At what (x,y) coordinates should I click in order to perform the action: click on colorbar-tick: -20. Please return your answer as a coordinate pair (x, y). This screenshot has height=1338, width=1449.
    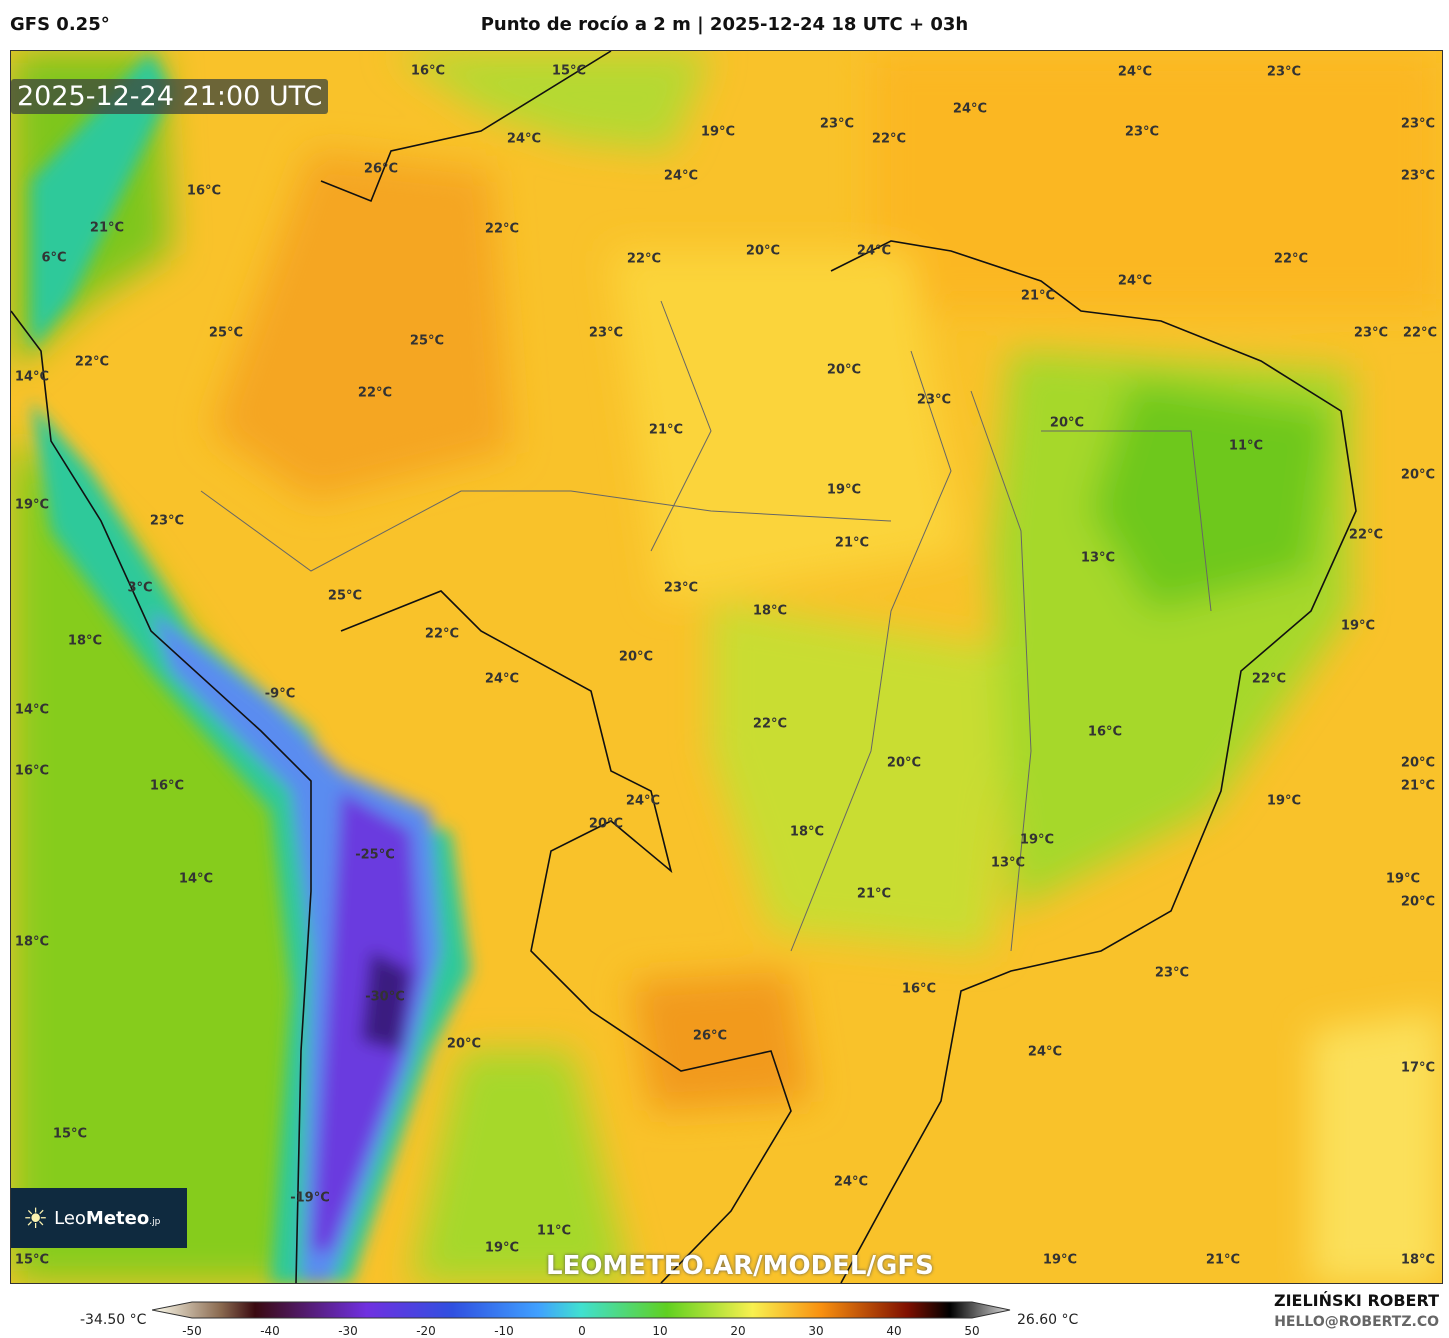
    Looking at the image, I should click on (426, 1331).